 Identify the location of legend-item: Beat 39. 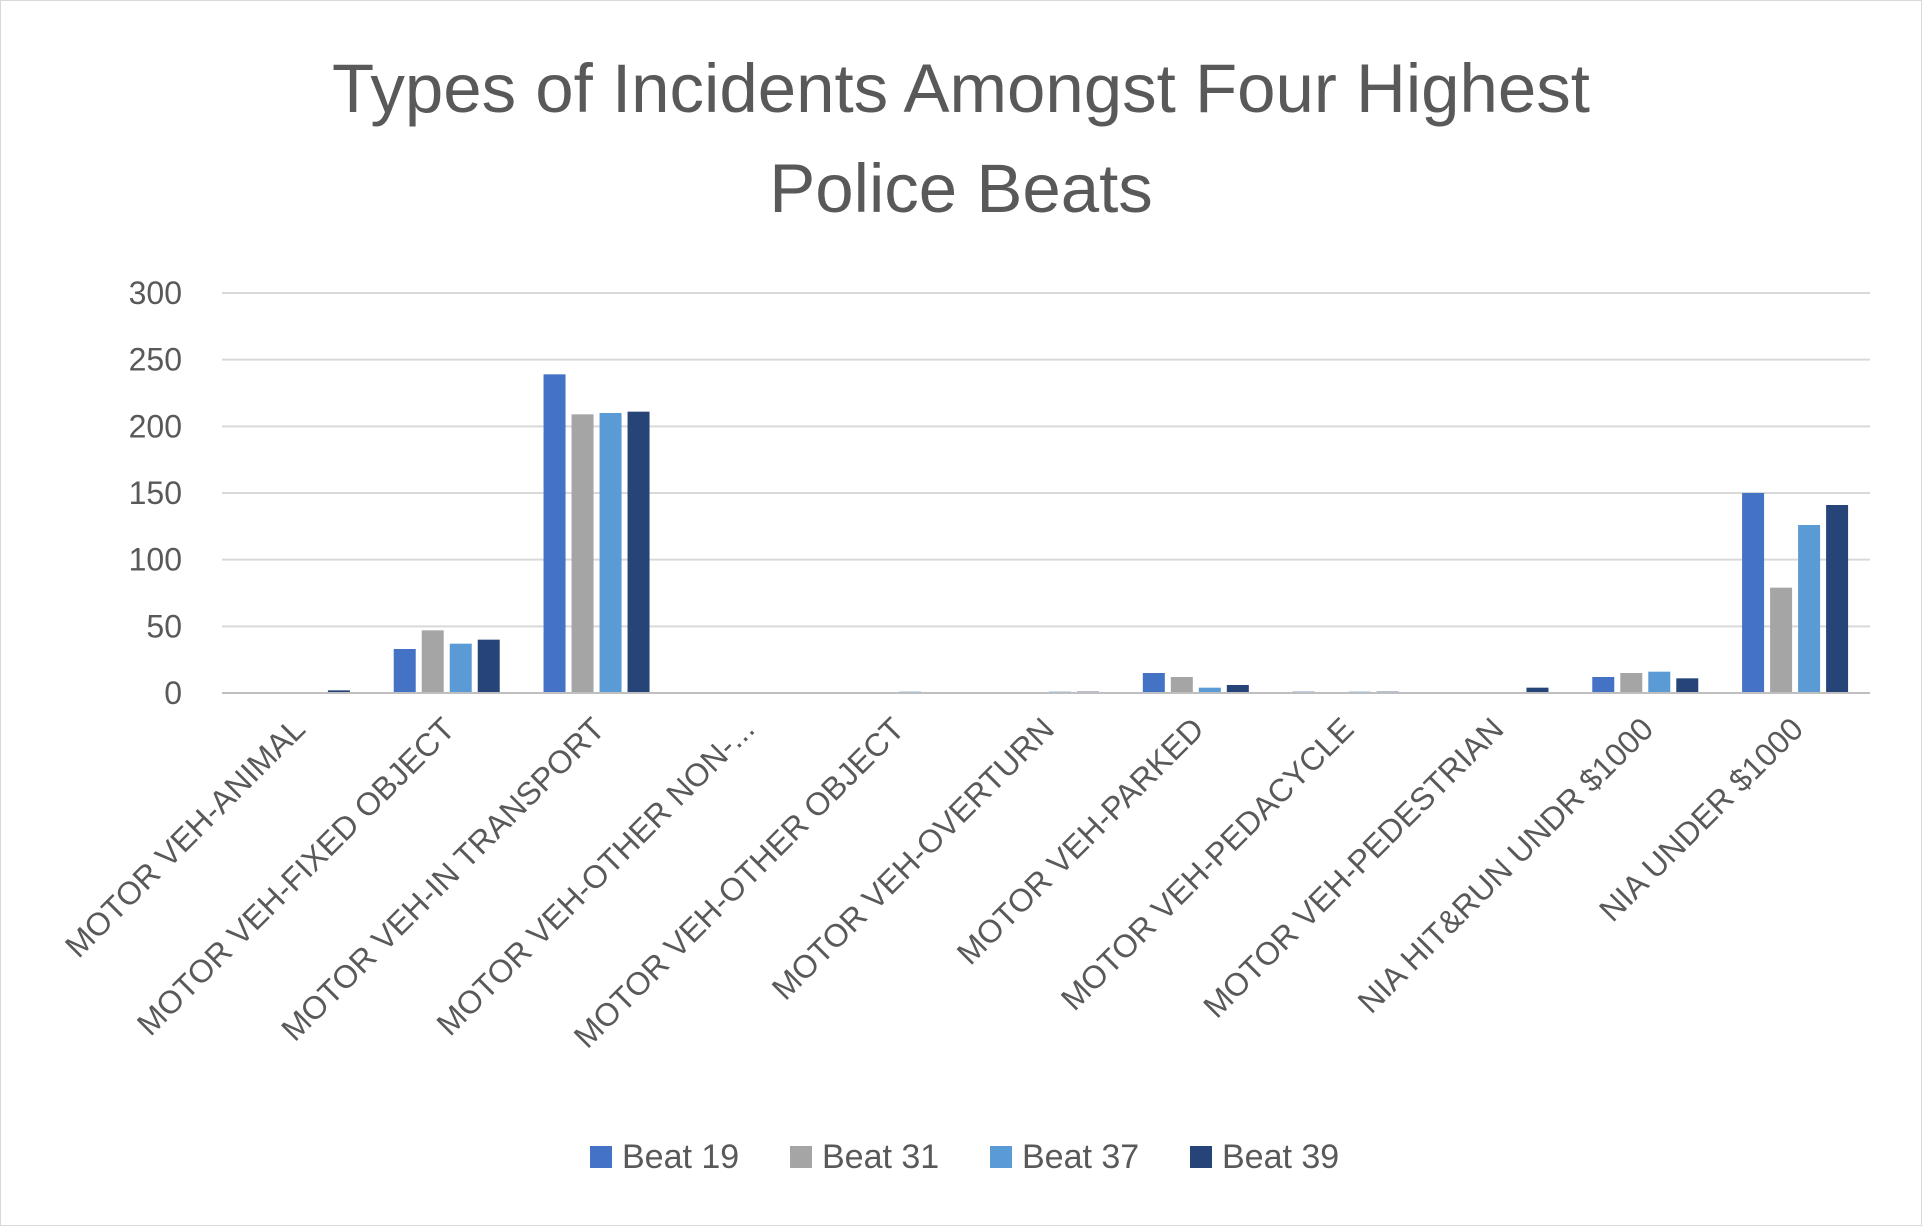
(1264, 1157).